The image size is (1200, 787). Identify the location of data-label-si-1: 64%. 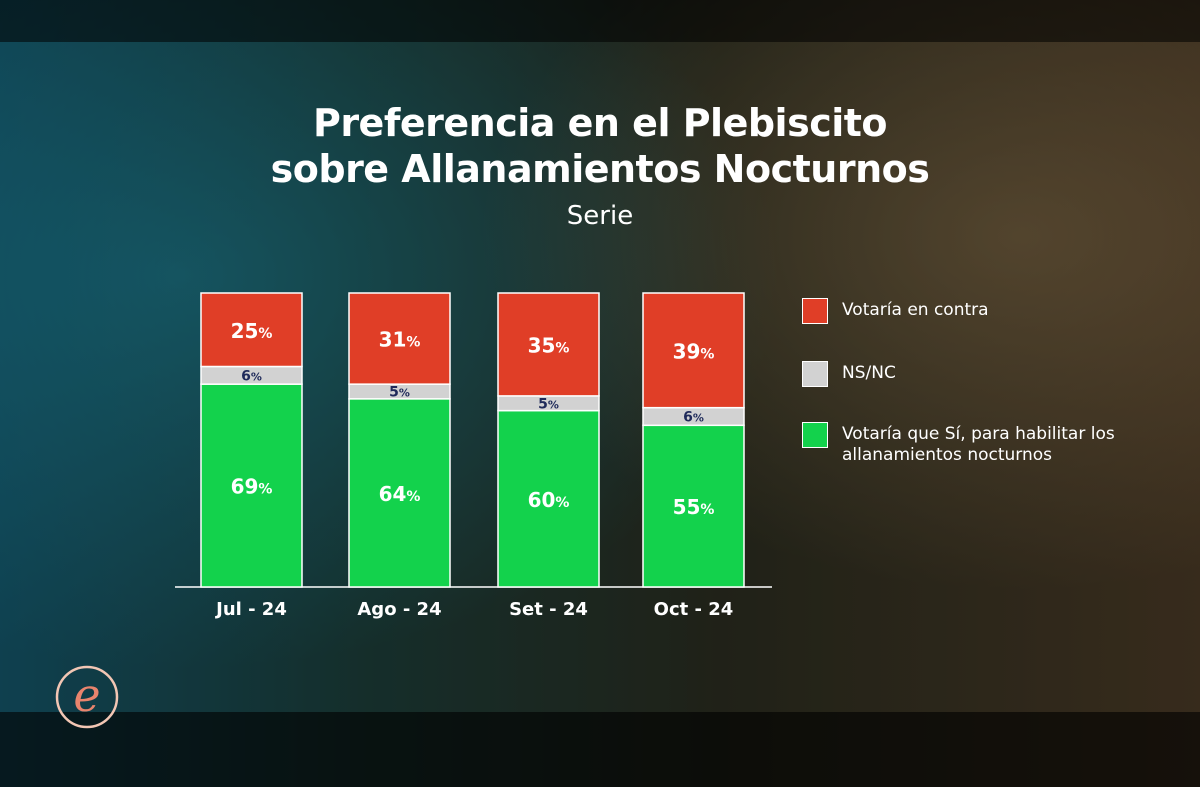
(400, 494).